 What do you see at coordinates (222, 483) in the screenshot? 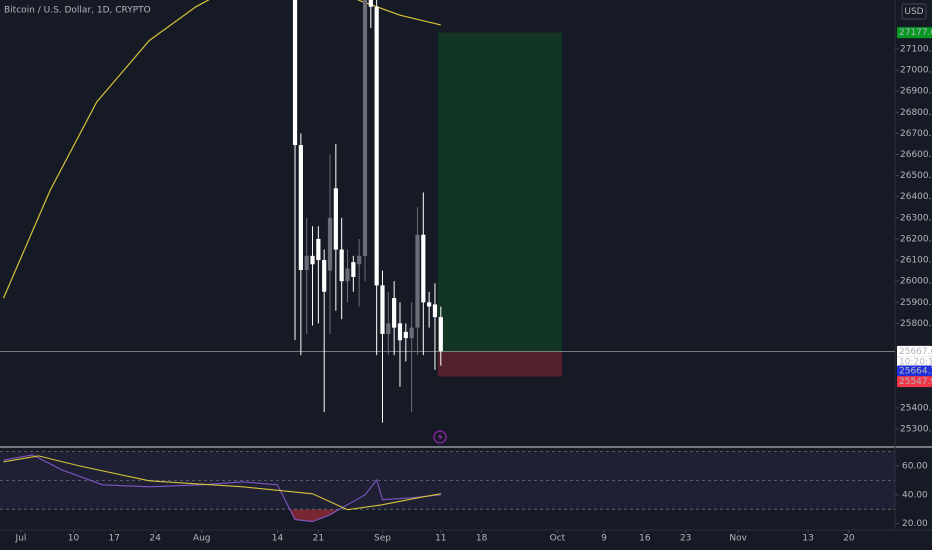
I see `rsi-ma-line` at bounding box center [222, 483].